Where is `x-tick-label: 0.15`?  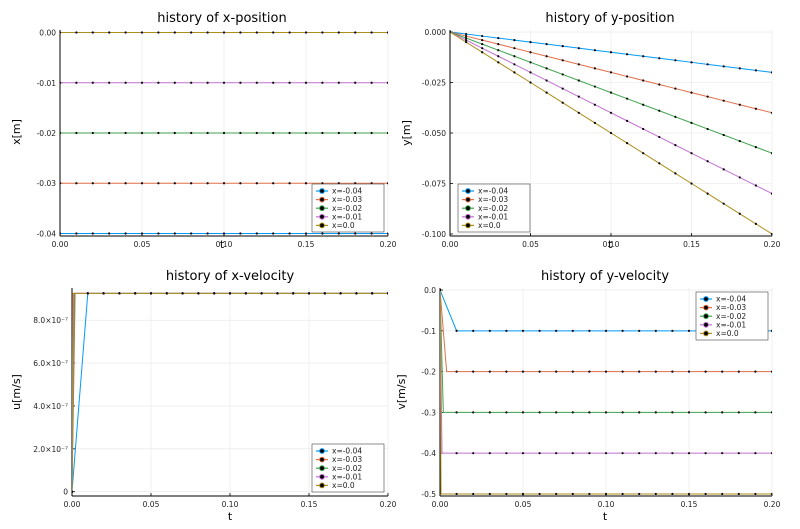 x-tick-label: 0.15 is located at coordinates (309, 504).